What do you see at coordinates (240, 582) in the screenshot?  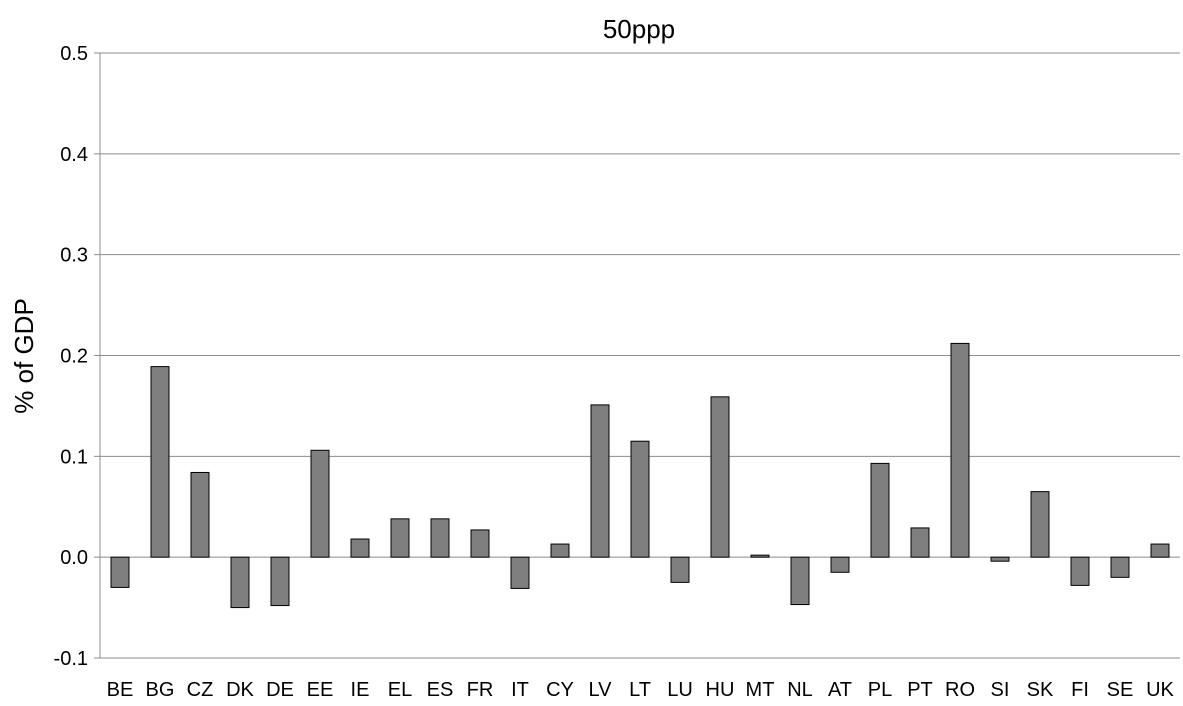 I see `bar-dk` at bounding box center [240, 582].